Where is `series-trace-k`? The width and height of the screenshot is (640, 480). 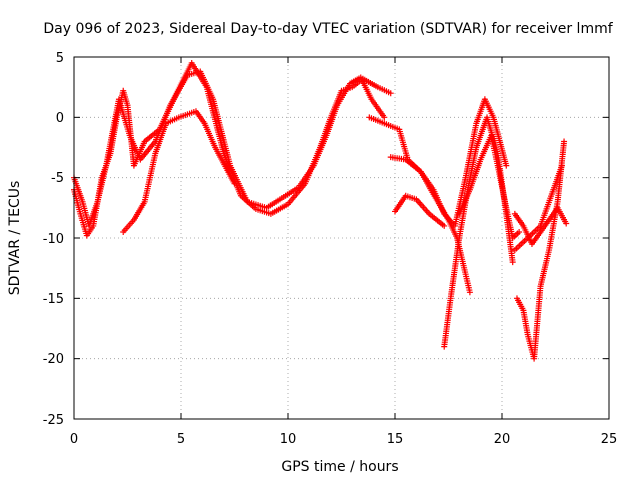
series-trace-k is located at coordinates (538, 208).